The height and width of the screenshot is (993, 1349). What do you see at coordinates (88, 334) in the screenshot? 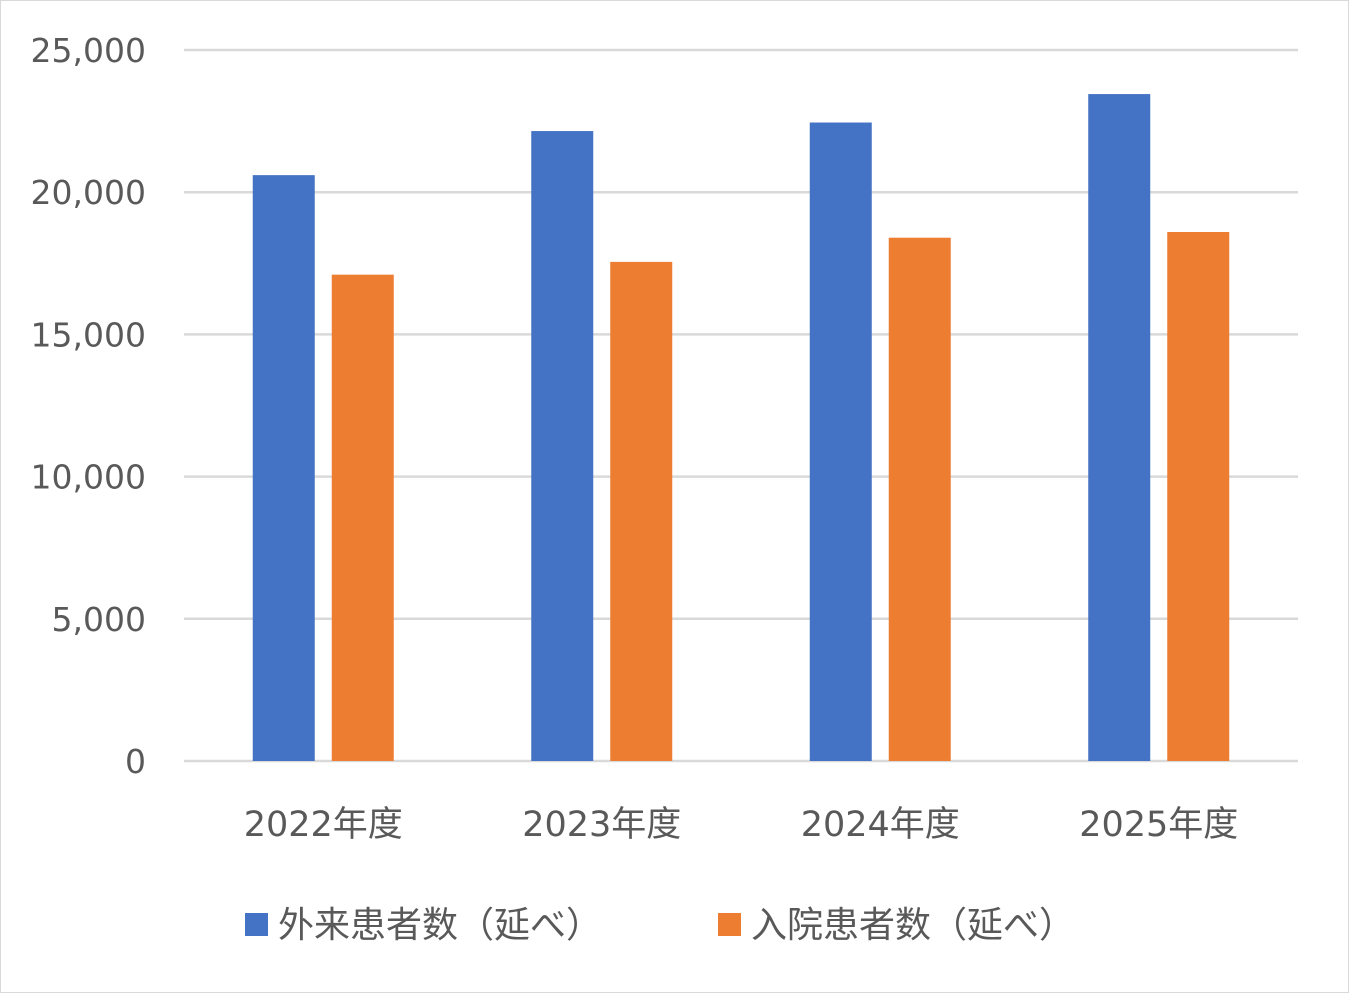
I see `y-tick-label: 15,000` at bounding box center [88, 334].